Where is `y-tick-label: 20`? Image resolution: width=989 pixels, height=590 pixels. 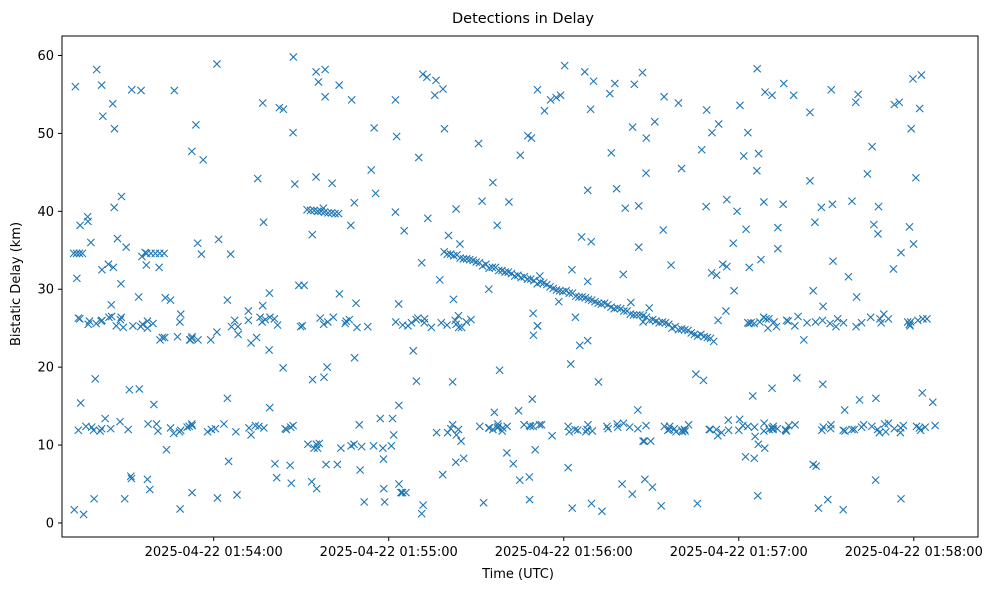
y-tick-label: 20 is located at coordinates (45, 368).